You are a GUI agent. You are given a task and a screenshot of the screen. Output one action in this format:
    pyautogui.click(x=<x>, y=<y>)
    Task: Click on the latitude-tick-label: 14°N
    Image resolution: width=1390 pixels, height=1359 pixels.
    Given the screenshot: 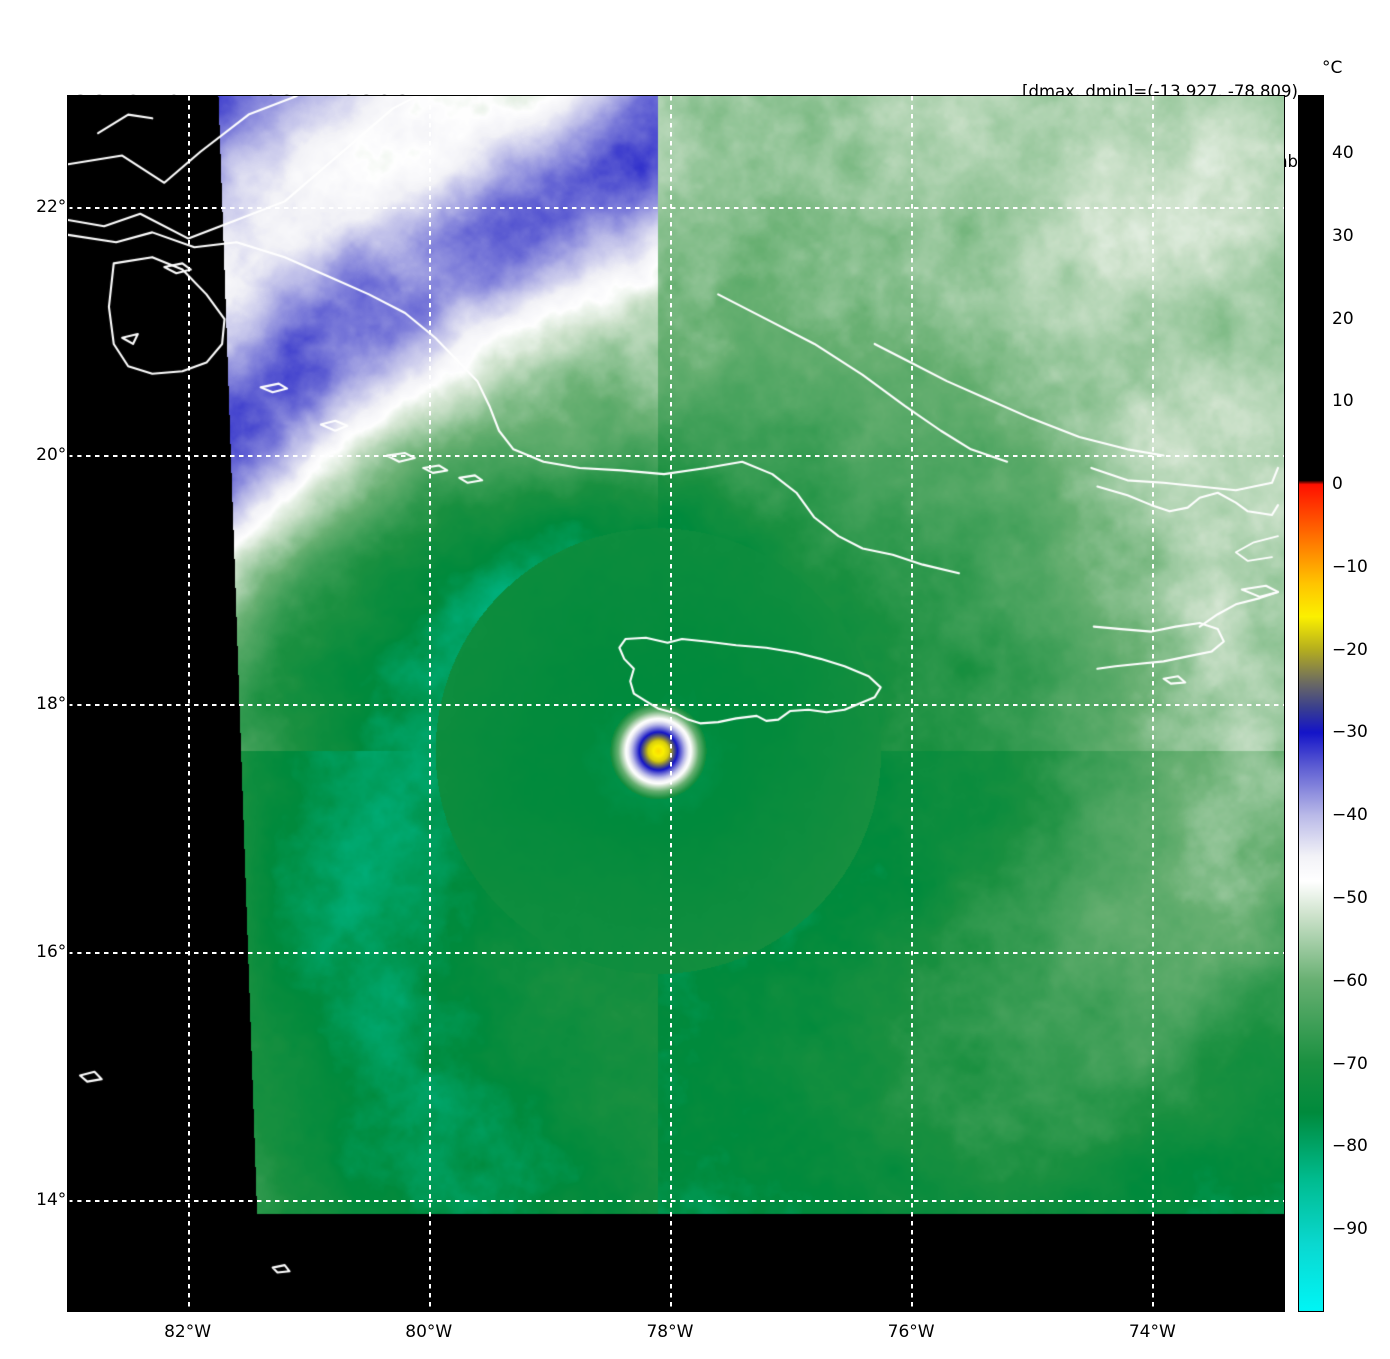 What is the action you would take?
    pyautogui.click(x=57, y=1200)
    